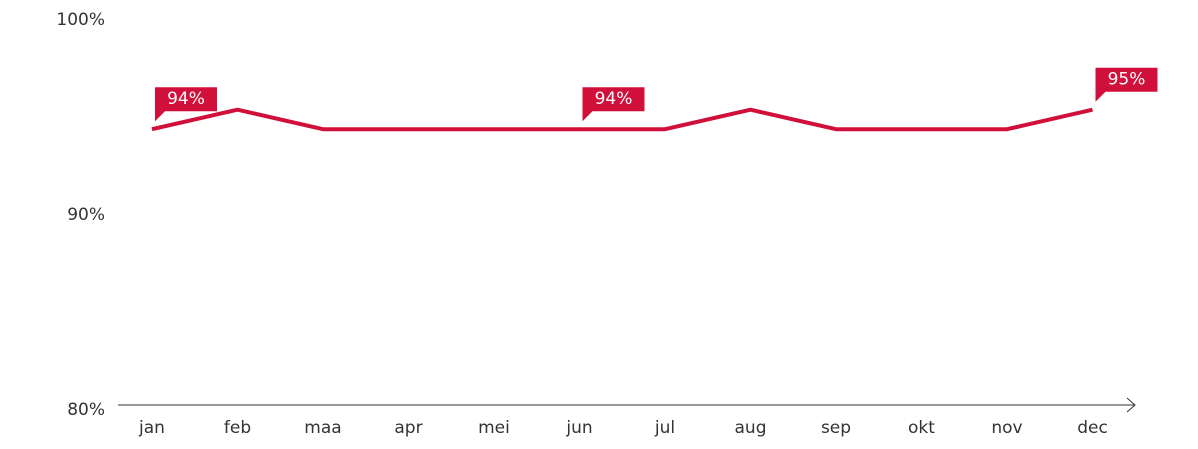  Describe the element at coordinates (836, 428) in the screenshot. I see `x-tick-label: sep` at that location.